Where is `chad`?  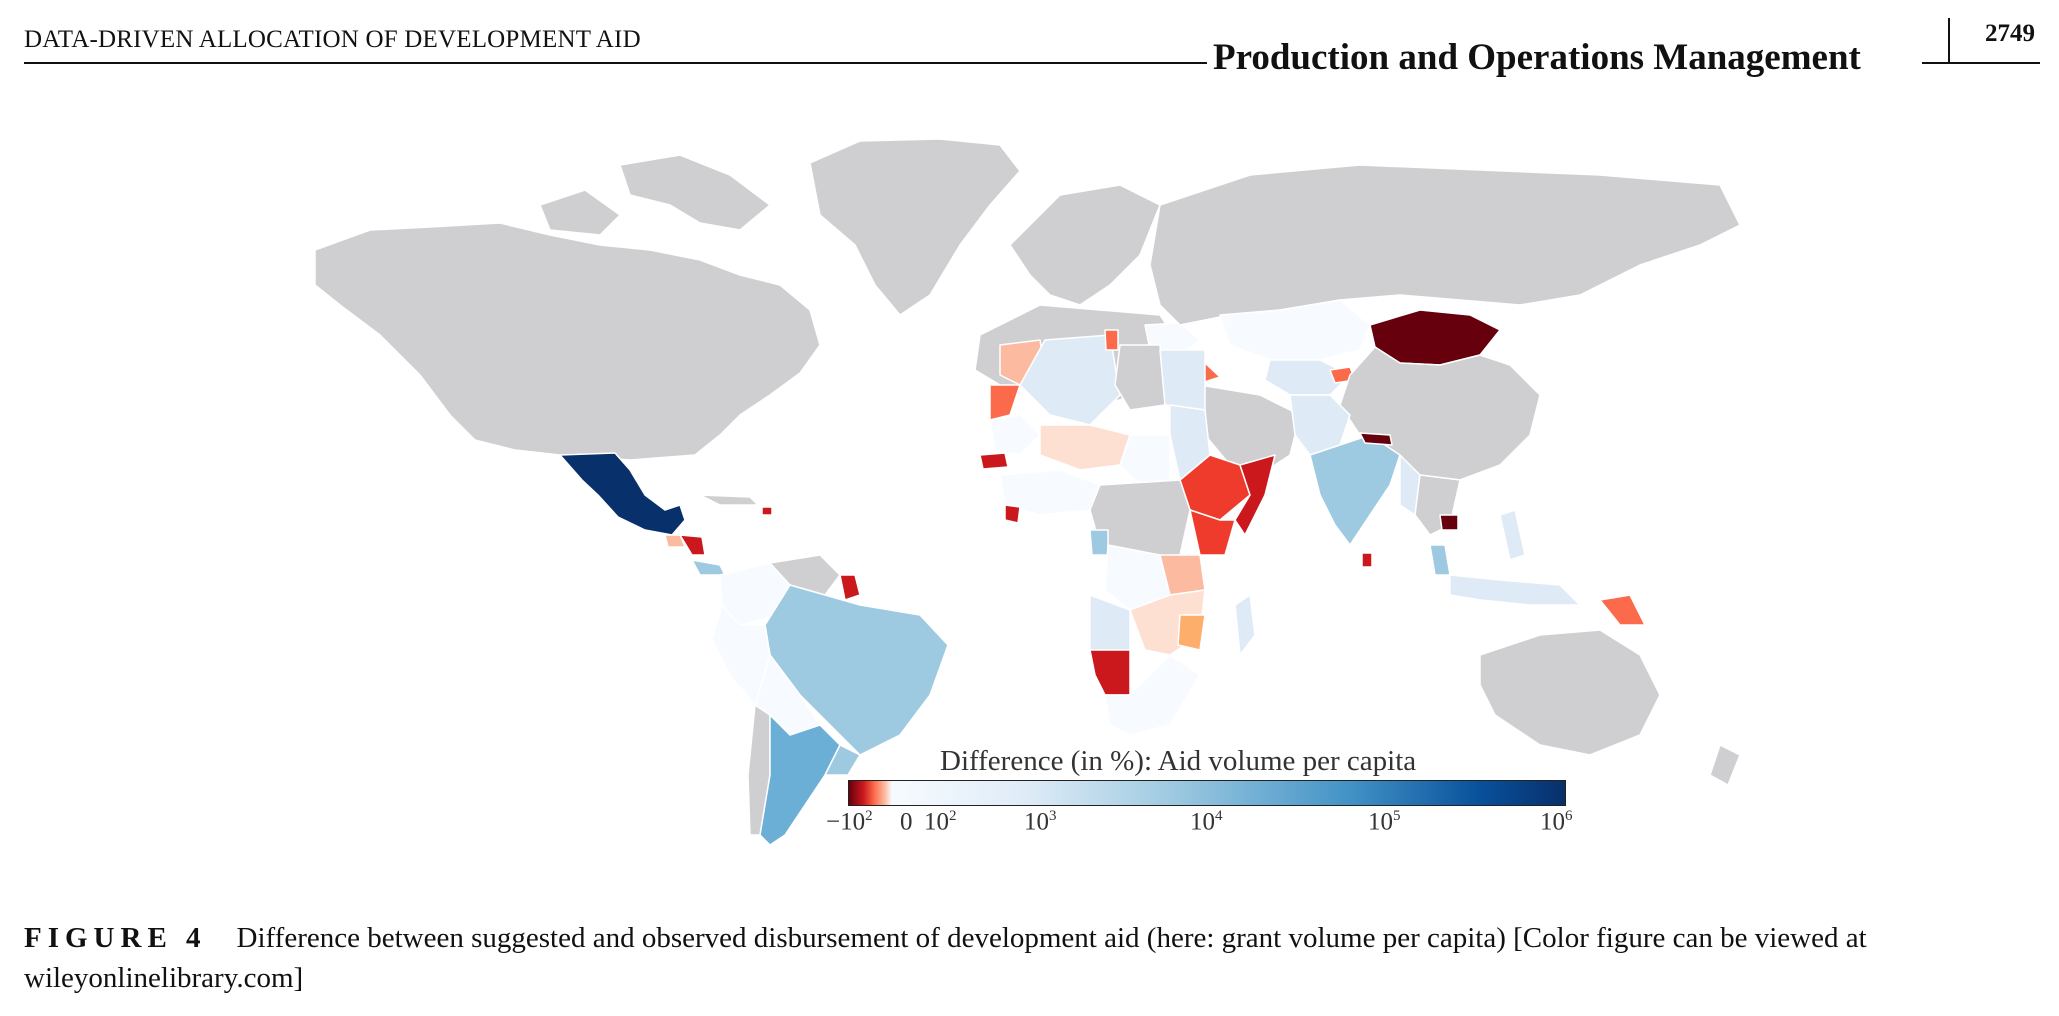
chad is located at coordinates (1145, 460).